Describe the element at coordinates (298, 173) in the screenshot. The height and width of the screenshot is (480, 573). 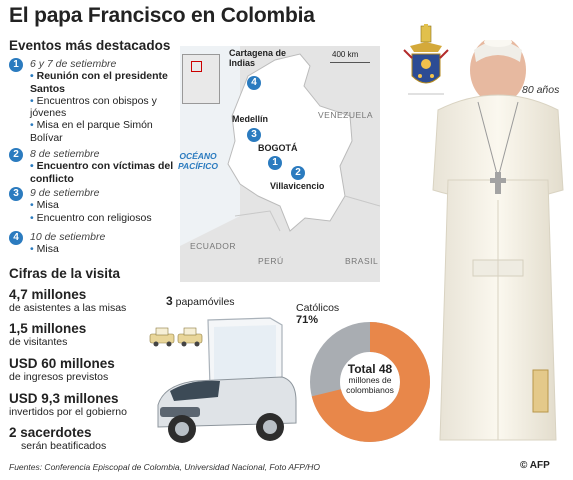
I see `city-marker-villavicencio: 2` at that location.